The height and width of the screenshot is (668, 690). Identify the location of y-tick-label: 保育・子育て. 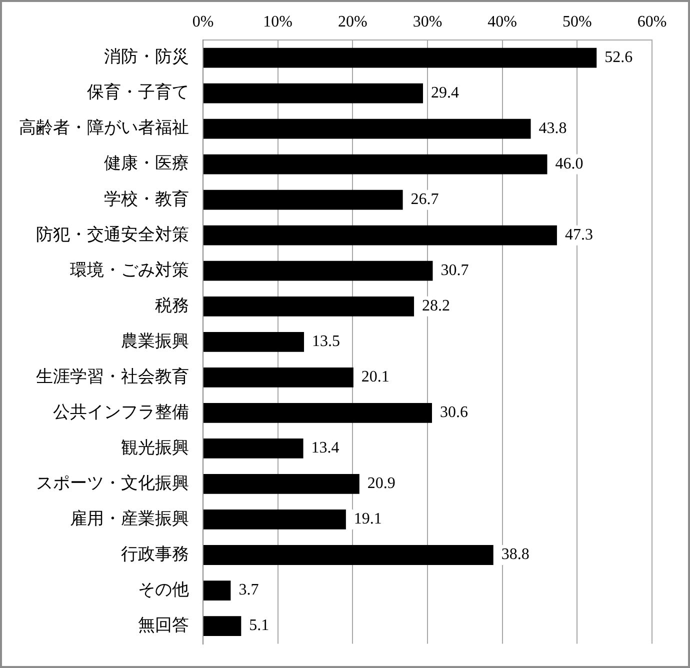
(138, 92).